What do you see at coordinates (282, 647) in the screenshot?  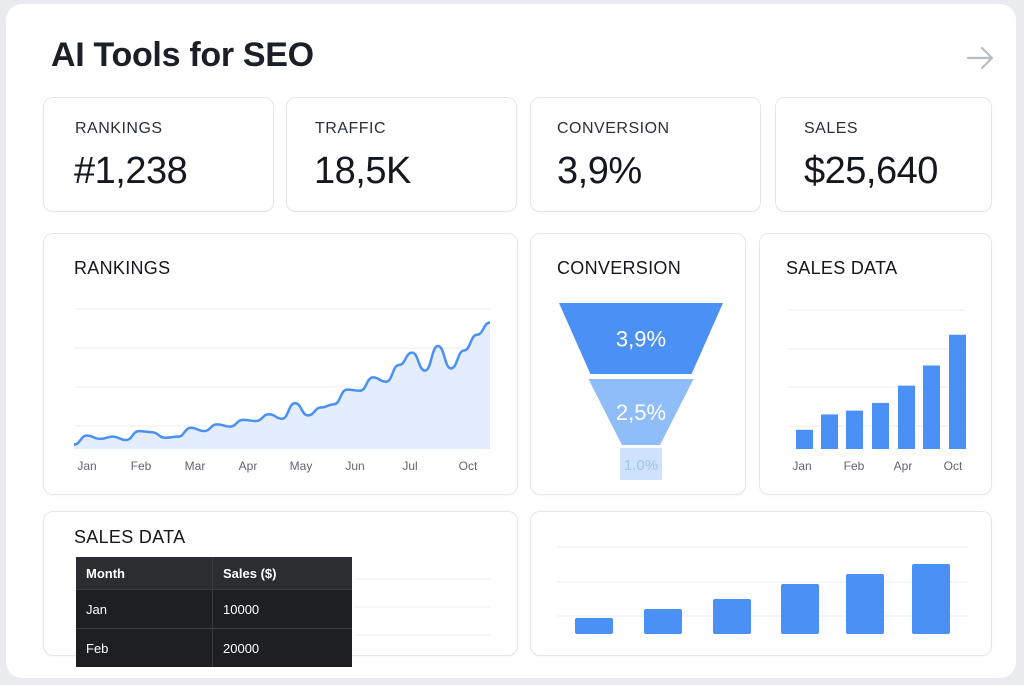 I see `table-cell: 20000` at bounding box center [282, 647].